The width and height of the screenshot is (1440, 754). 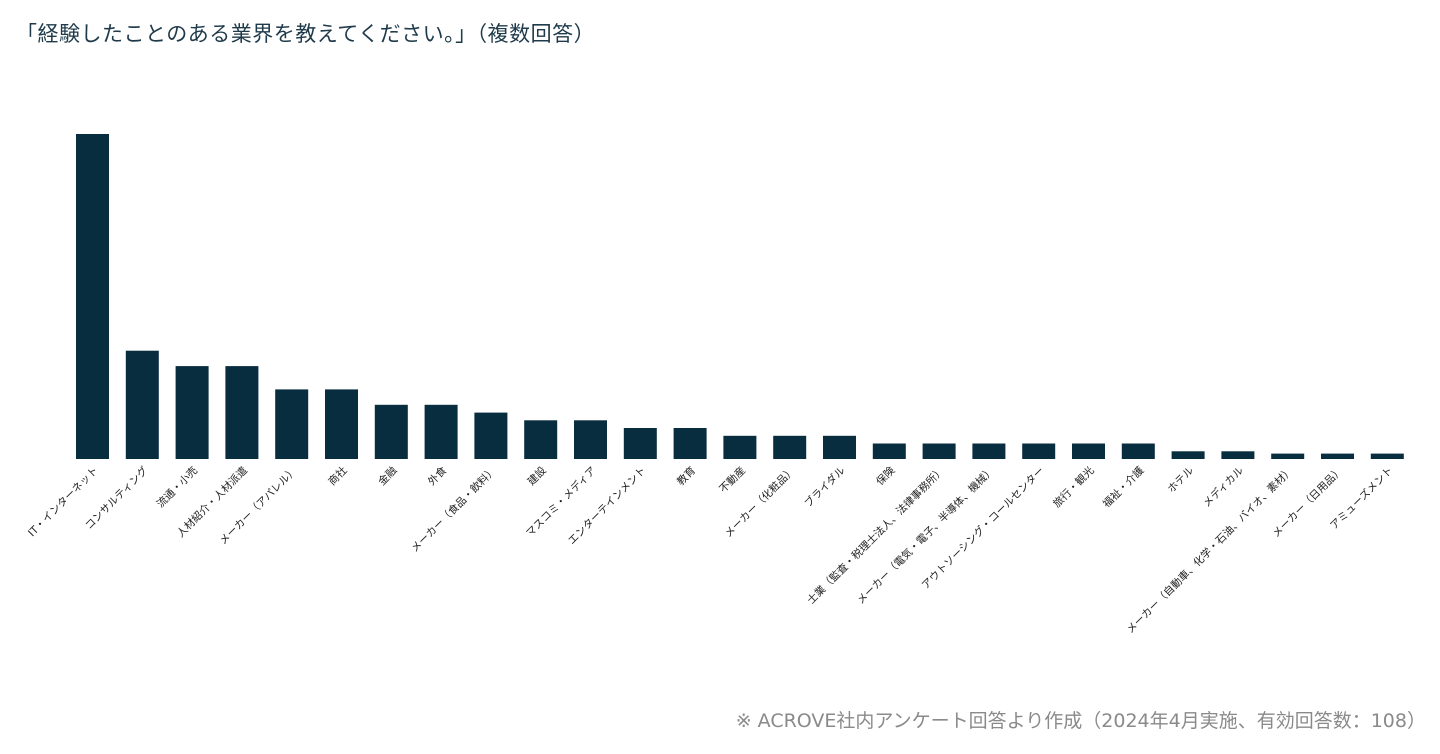 What do you see at coordinates (387, 476) in the screenshot?
I see `x-tick-label: 金融` at bounding box center [387, 476].